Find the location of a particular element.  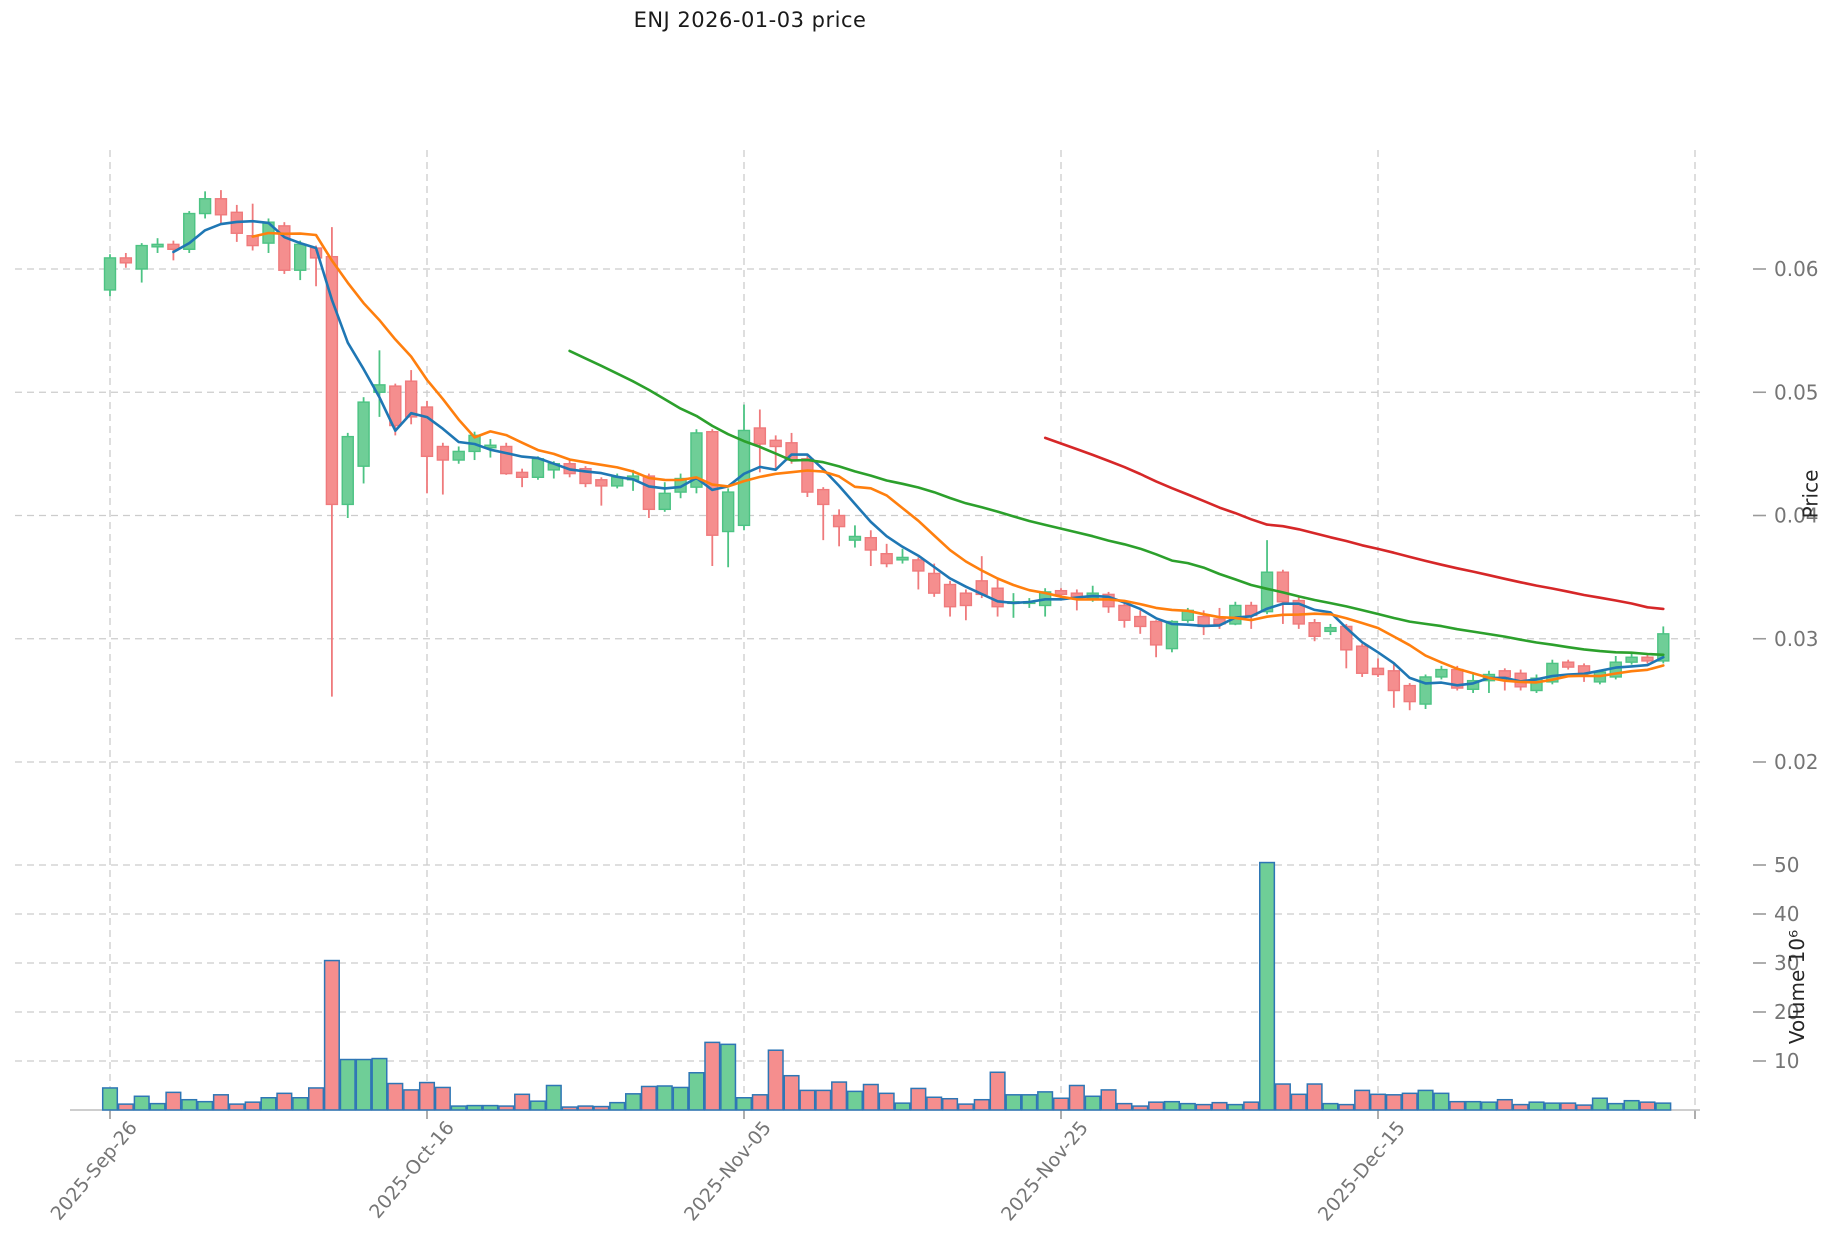

volume-tick-label: 30 is located at coordinates (1786, 963).